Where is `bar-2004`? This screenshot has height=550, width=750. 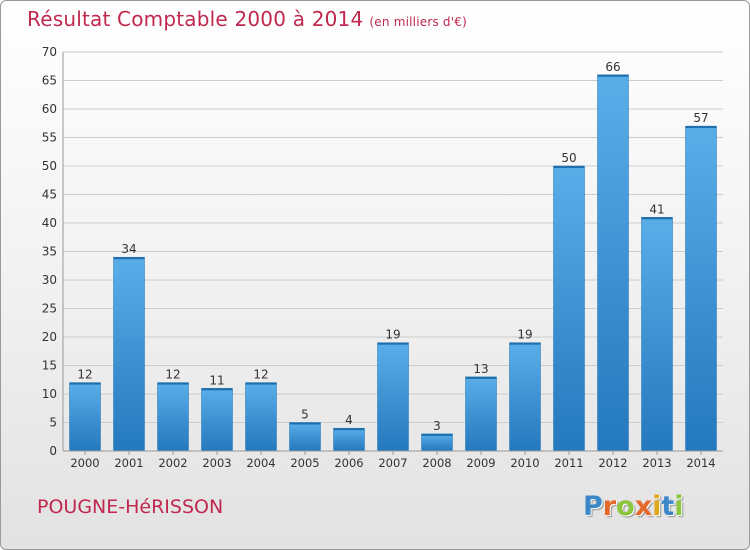 bar-2004 is located at coordinates (261, 417).